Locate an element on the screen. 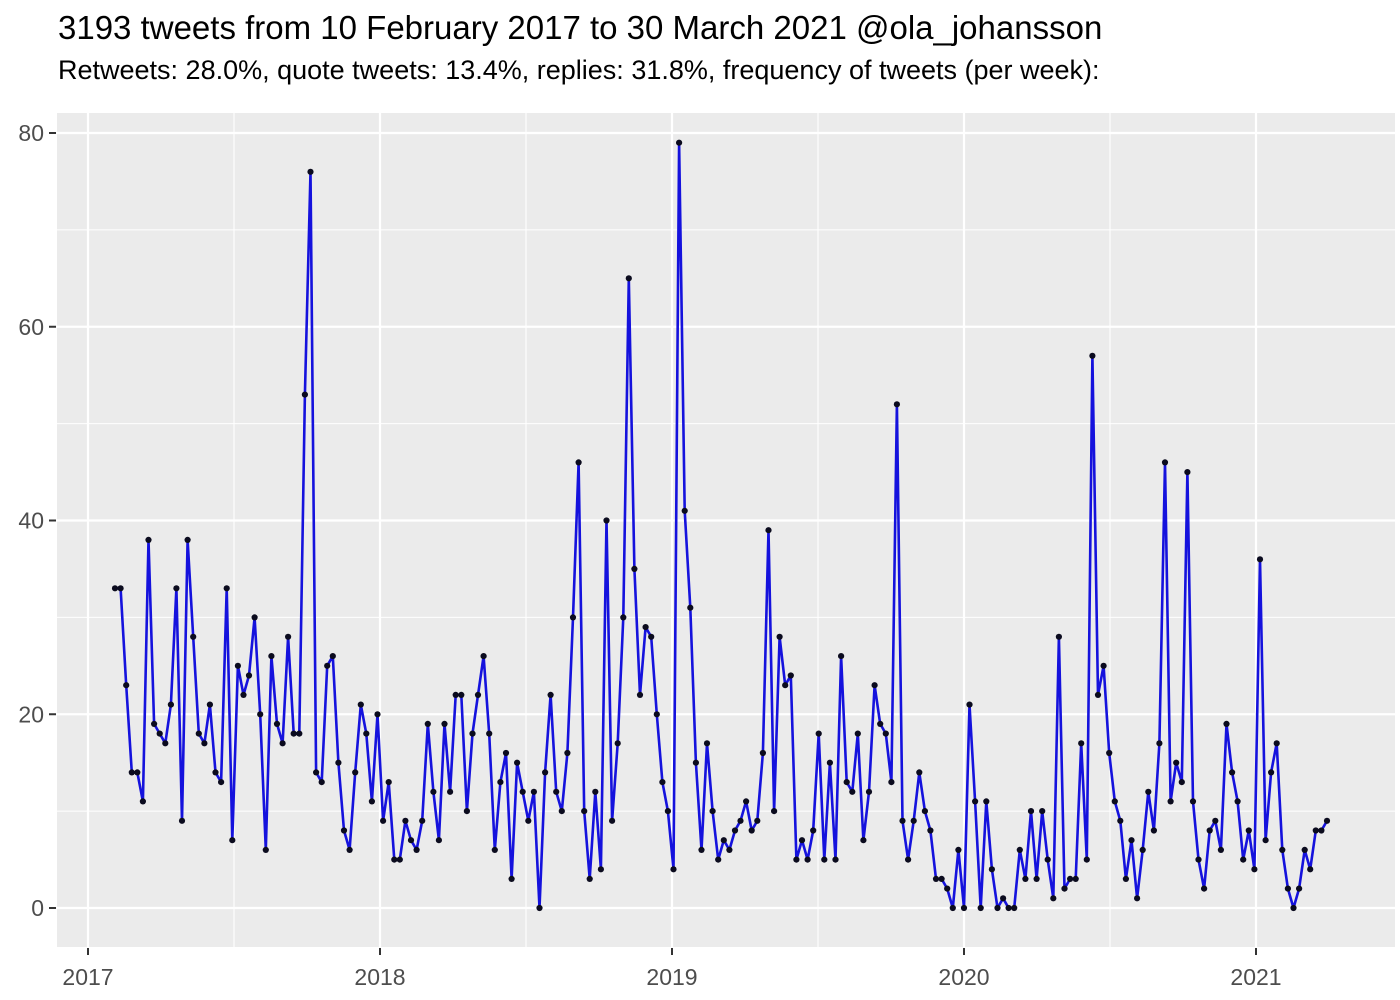  svg-text: 2017 is located at coordinates (87, 977).